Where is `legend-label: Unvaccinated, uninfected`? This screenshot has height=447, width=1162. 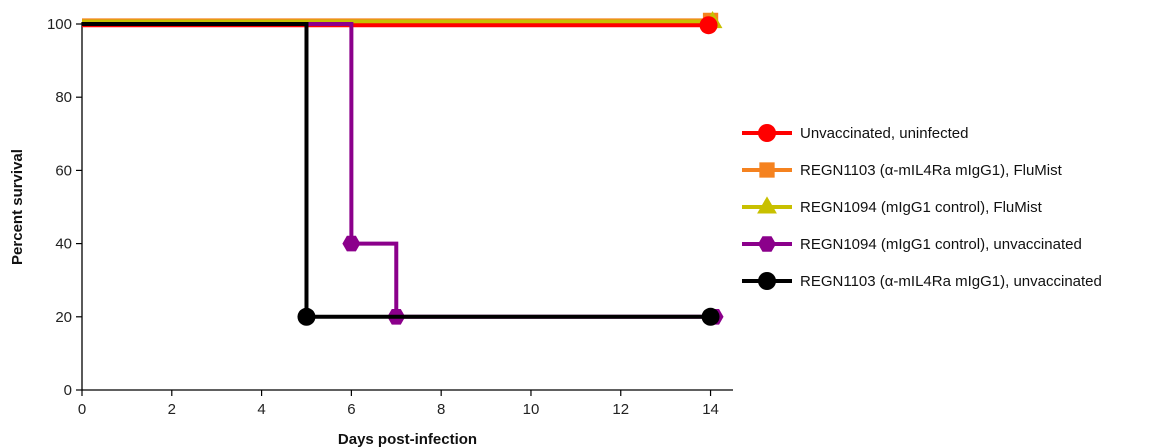 legend-label: Unvaccinated, uninfected is located at coordinates (884, 133).